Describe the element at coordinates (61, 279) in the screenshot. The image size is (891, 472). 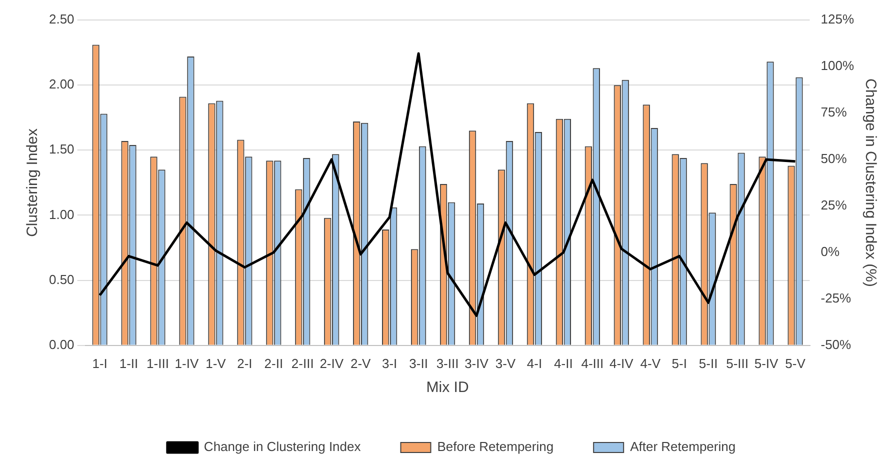
I see `y-tick-label: 0.50` at that location.